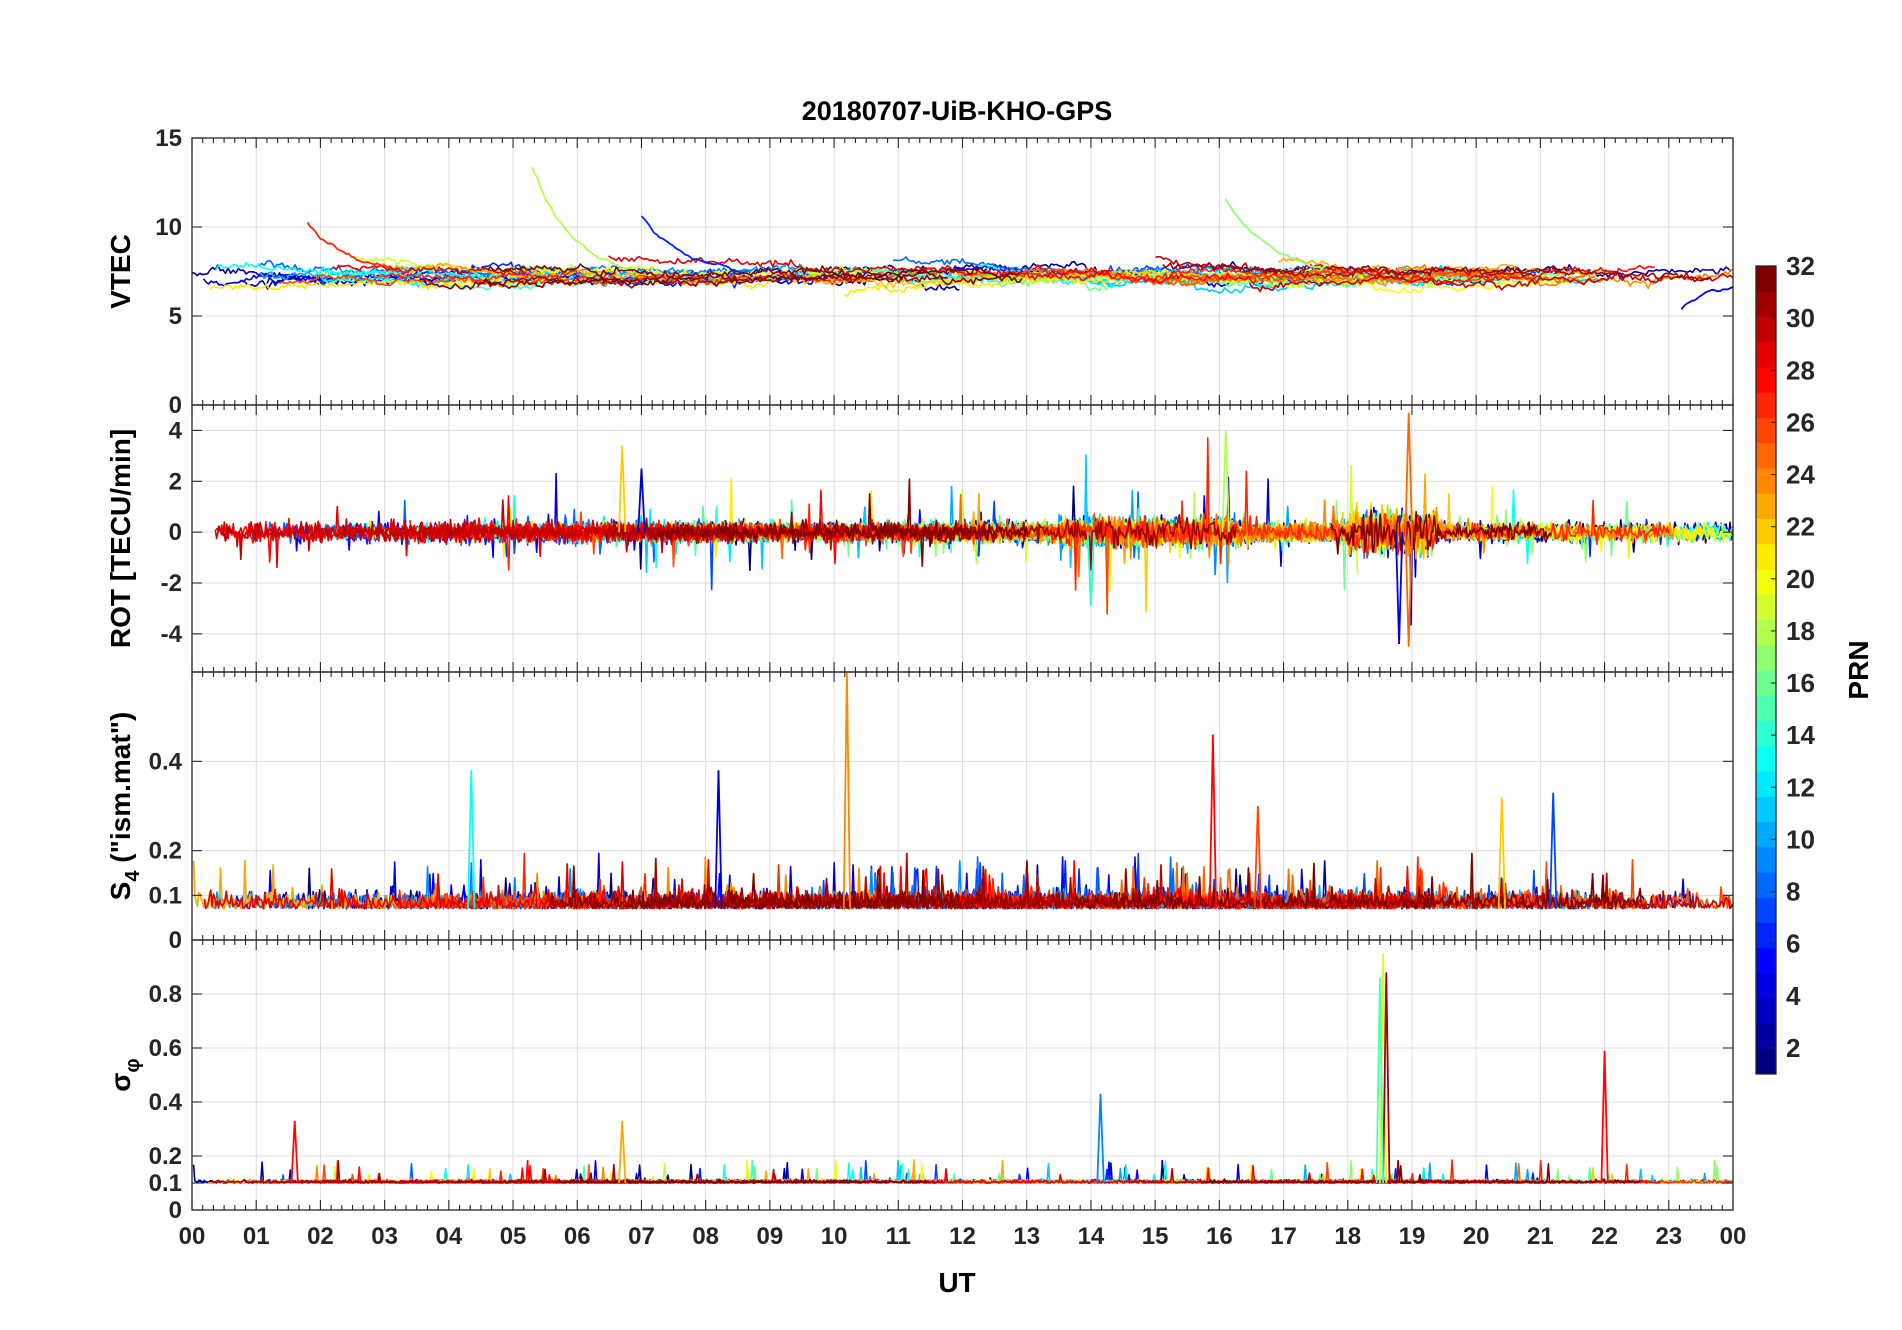 The height and width of the screenshot is (1330, 1902). I want to click on colorbar-tick-label: 14, so click(1800, 735).